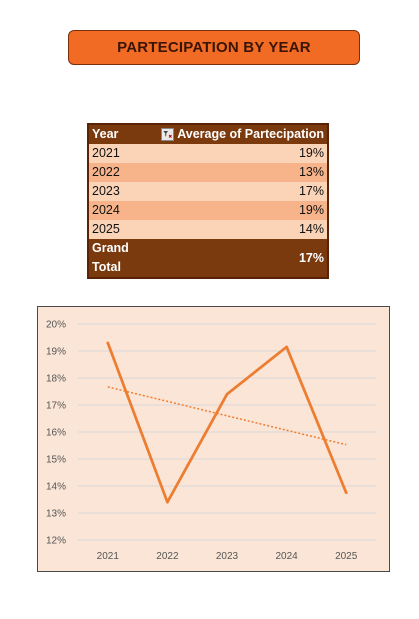  Describe the element at coordinates (123, 153) in the screenshot. I see `pivot-row-year: 2021` at that location.